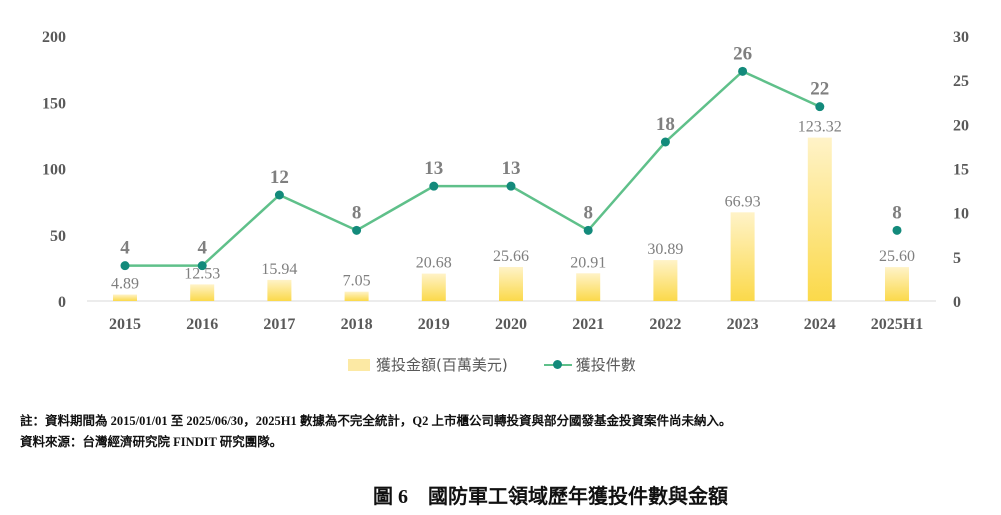  Describe the element at coordinates (434, 263) in the screenshot. I see `bar-data-label: 20.68` at that location.